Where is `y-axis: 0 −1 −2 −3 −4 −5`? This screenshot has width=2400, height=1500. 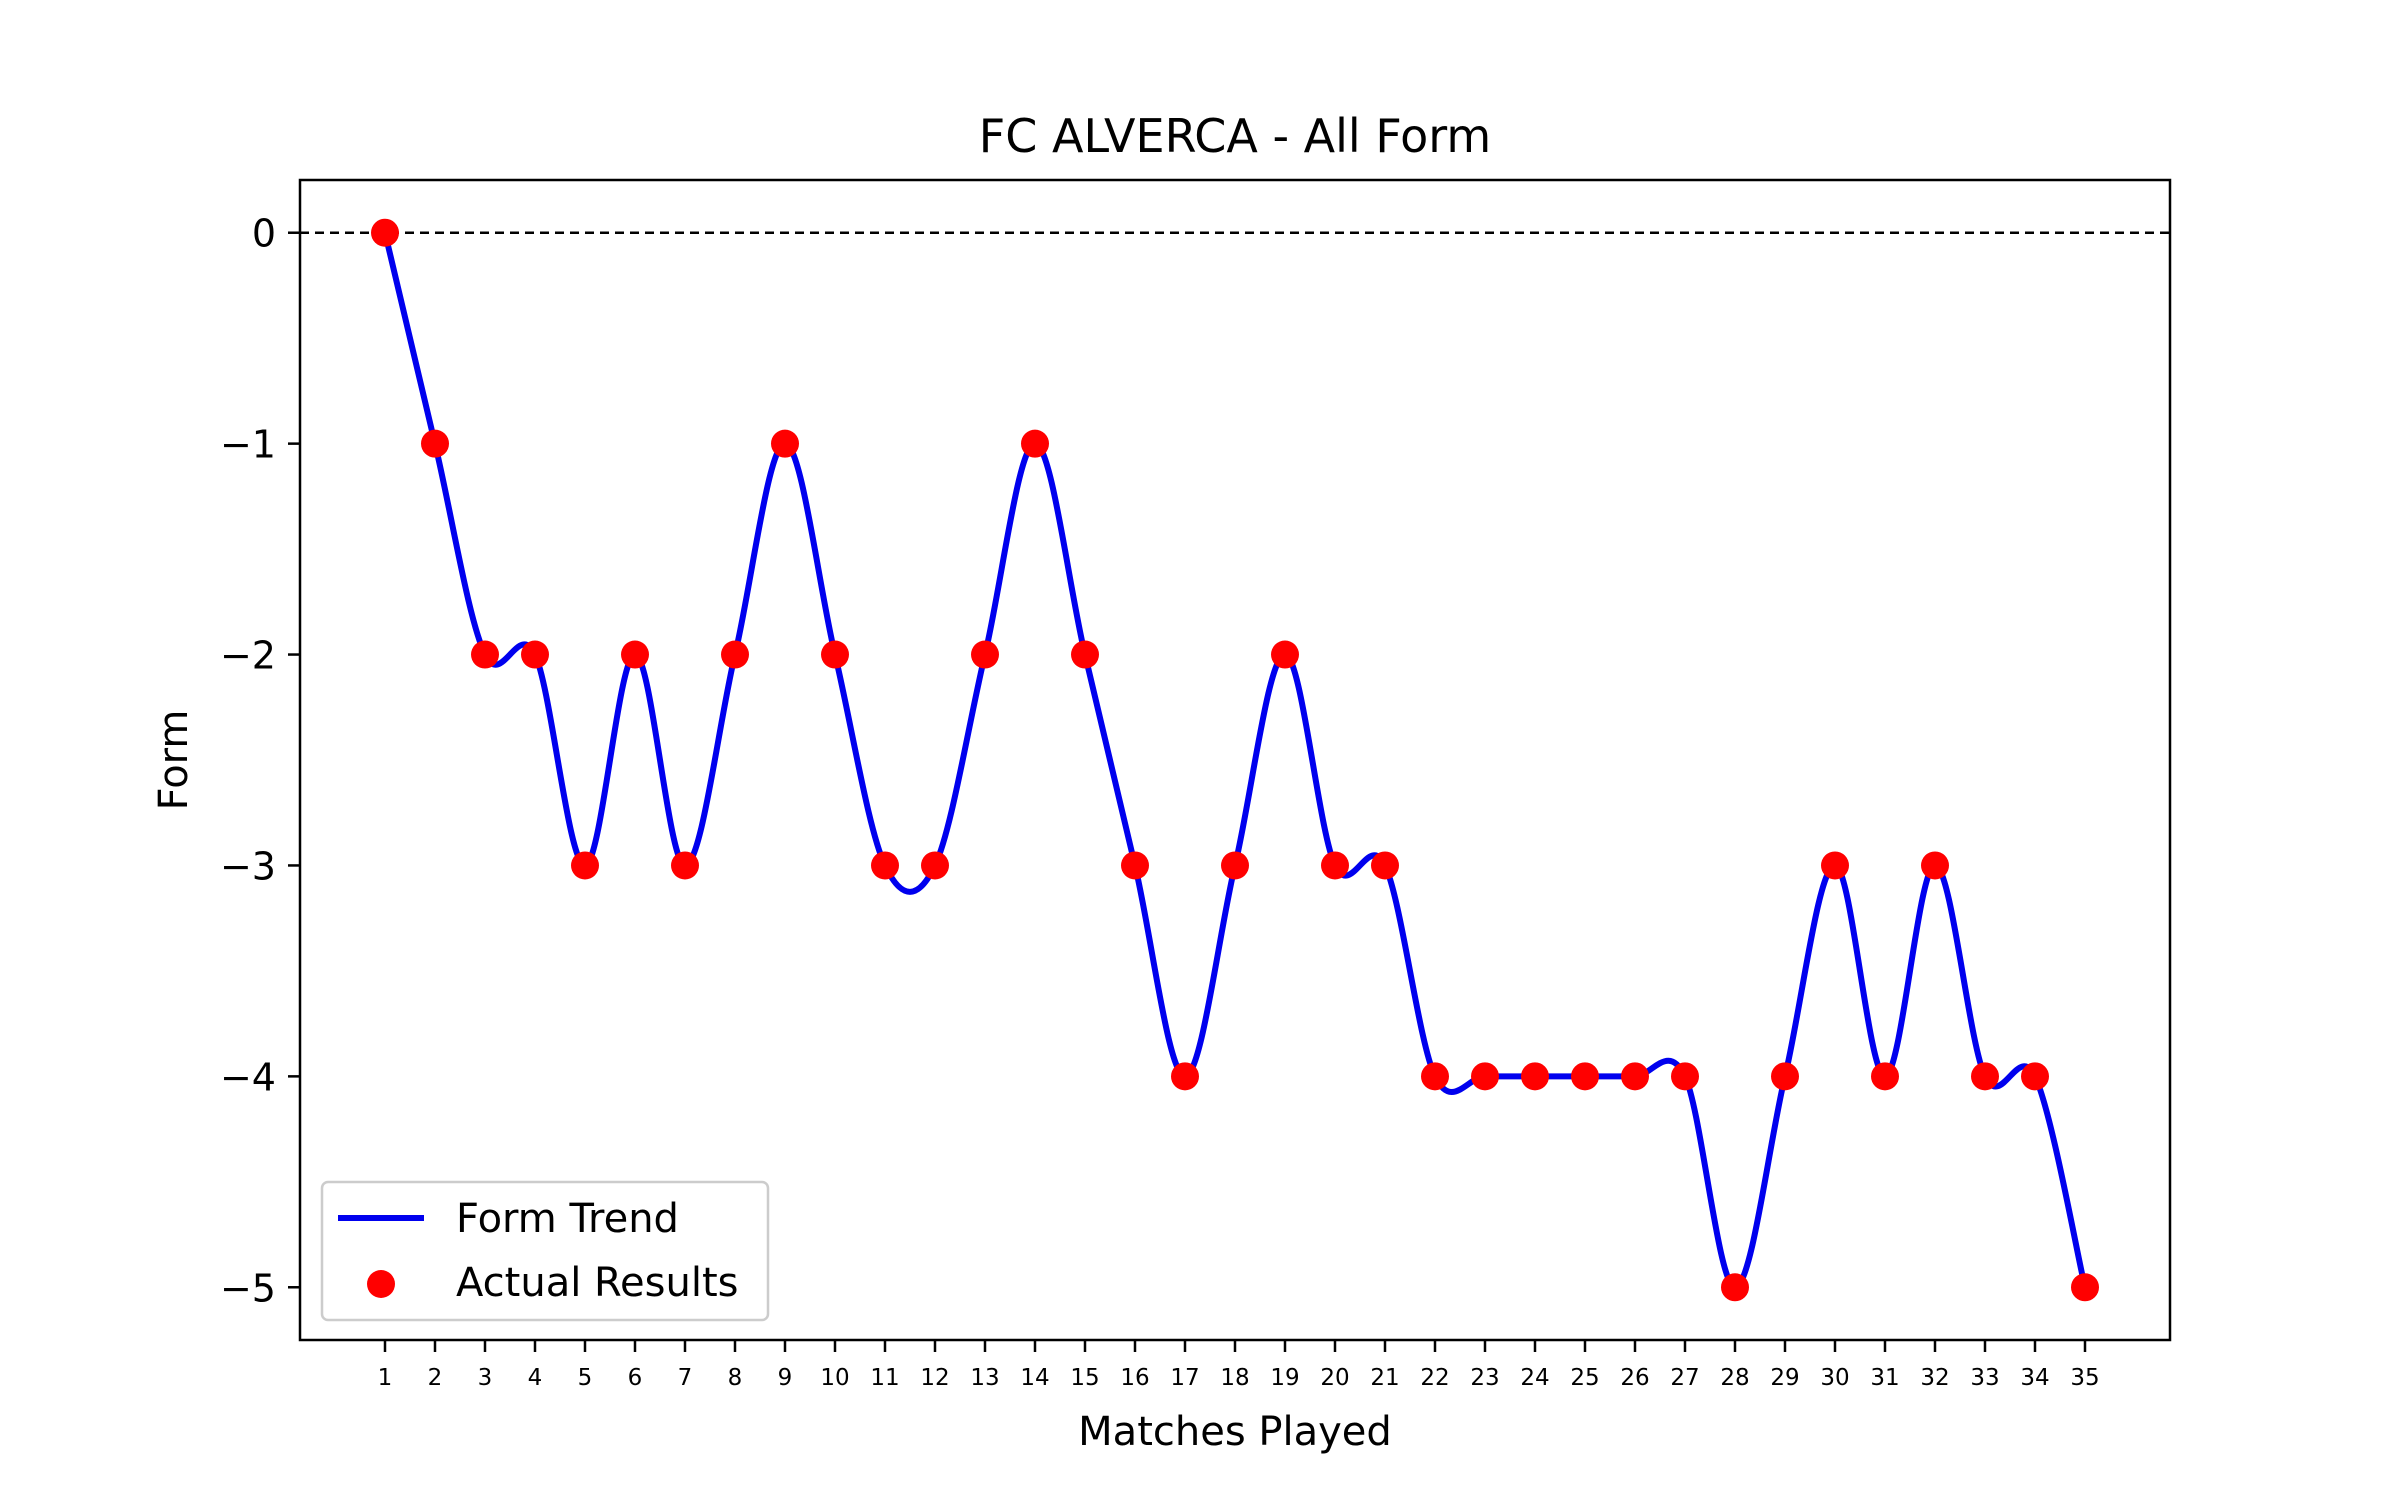 y-axis: 0 −1 −2 −3 −4 −5 is located at coordinates (260, 761).